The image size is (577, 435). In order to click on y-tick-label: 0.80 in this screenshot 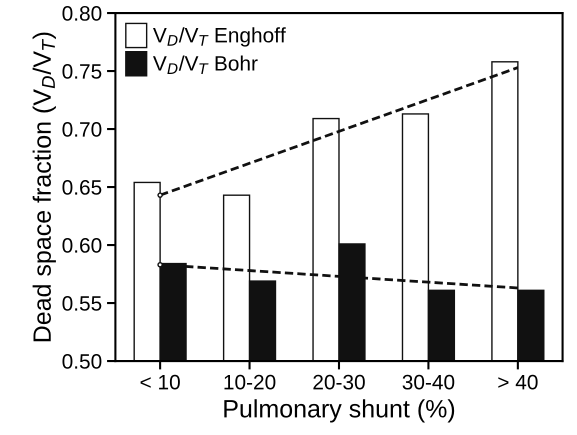, I will do `click(82, 13)`.